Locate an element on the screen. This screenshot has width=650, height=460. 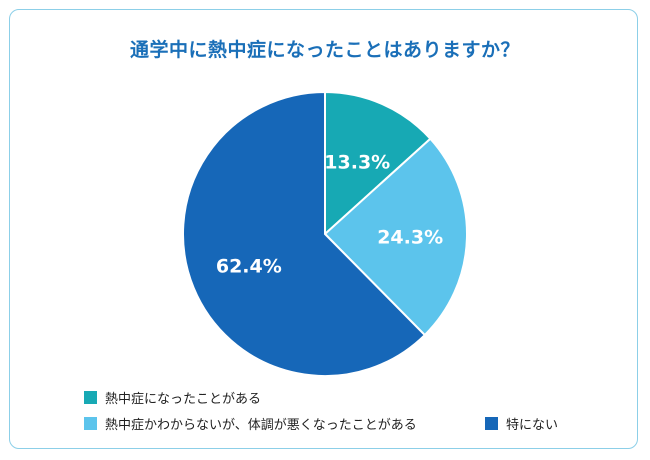
legend-item-heatstroke: 熱中症になったことがある is located at coordinates (172, 397).